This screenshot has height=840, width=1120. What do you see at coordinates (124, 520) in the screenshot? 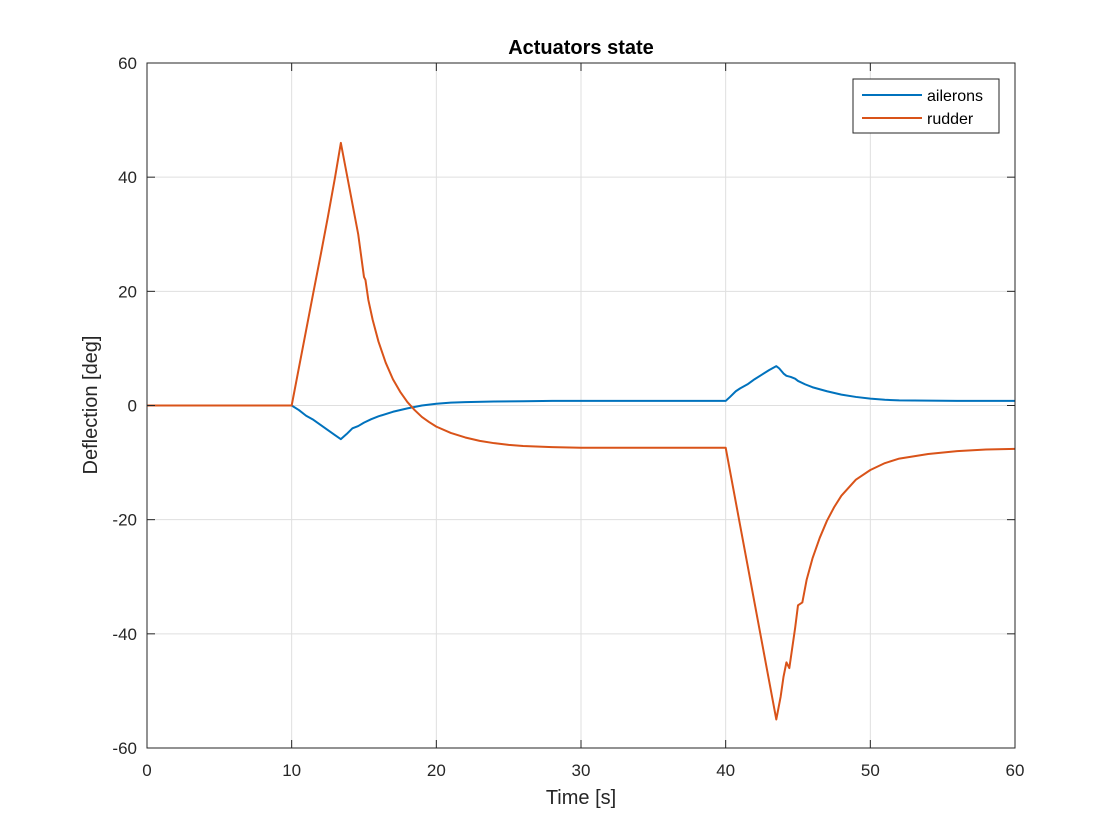
I see `y-tick-label: -20` at bounding box center [124, 520].